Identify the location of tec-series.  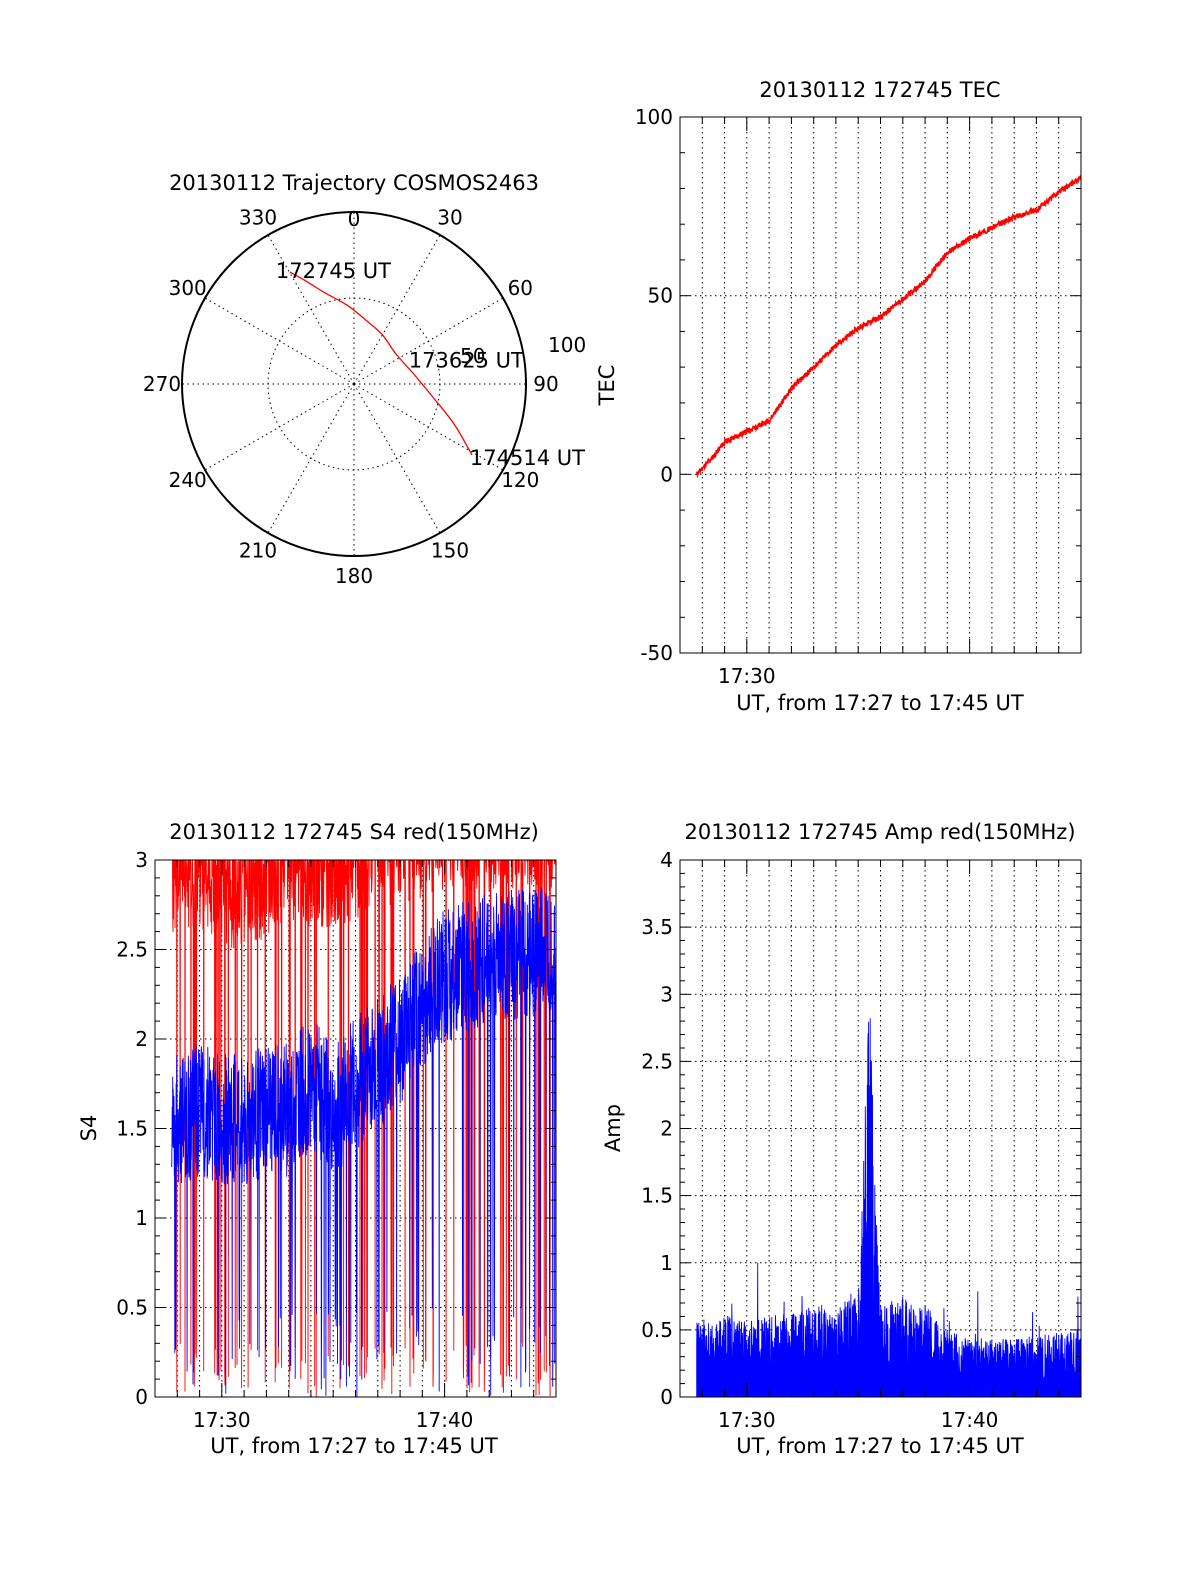
(889, 326).